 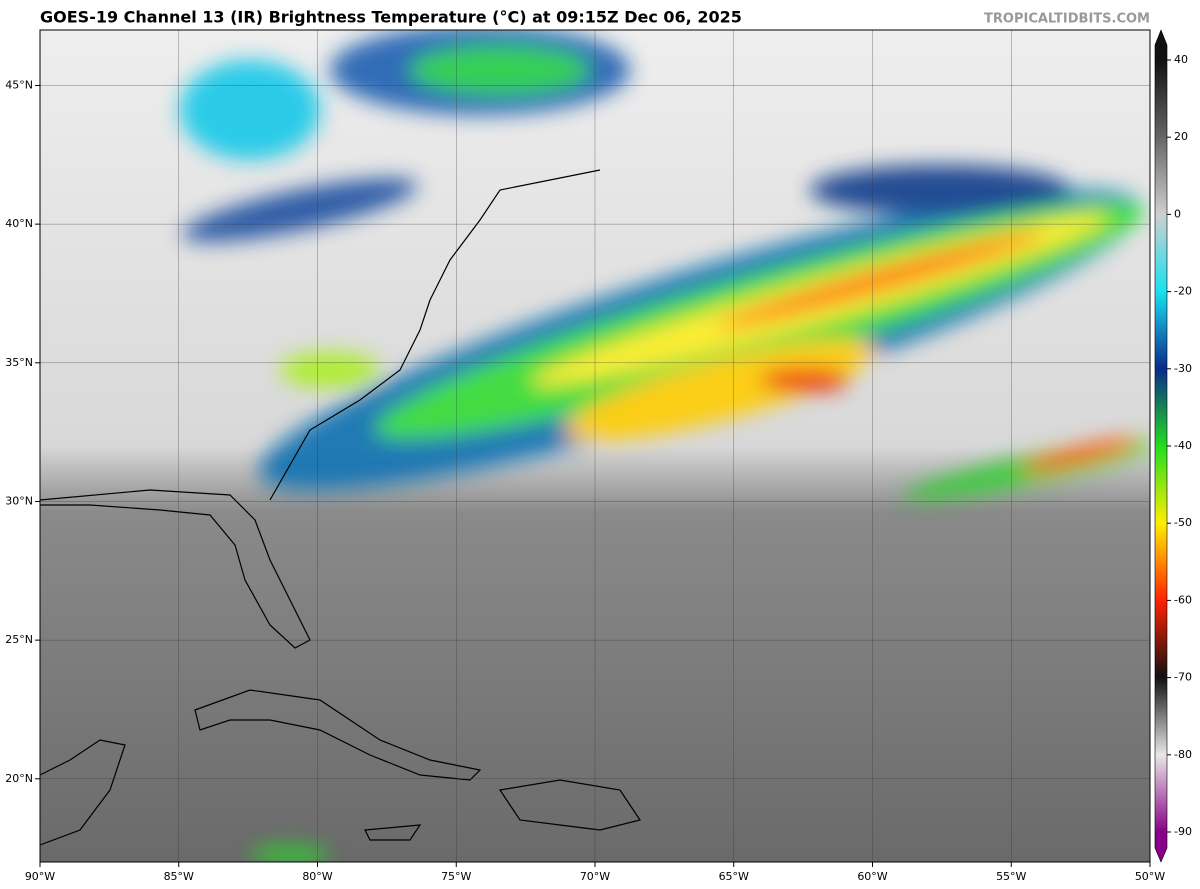 I want to click on colorbar-tick-label: -30, so click(x=1183, y=368).